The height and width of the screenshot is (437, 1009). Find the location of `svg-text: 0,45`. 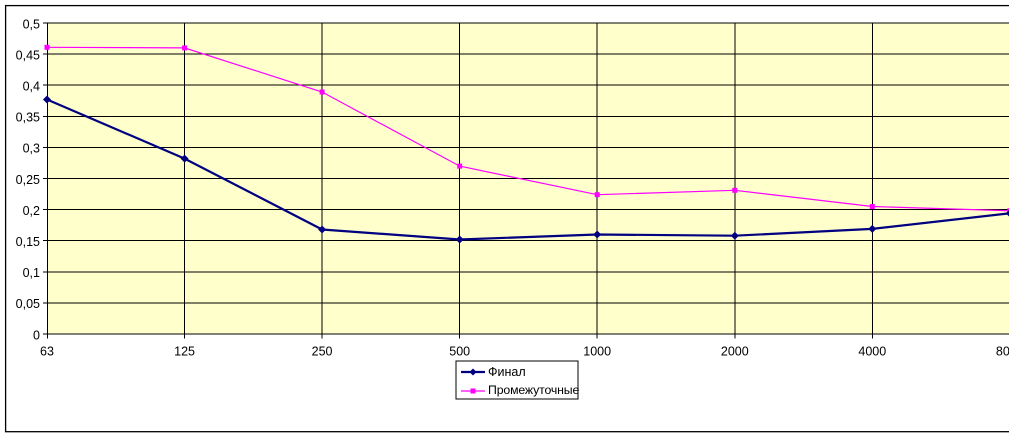

svg-text: 0,45 is located at coordinates (28, 55).